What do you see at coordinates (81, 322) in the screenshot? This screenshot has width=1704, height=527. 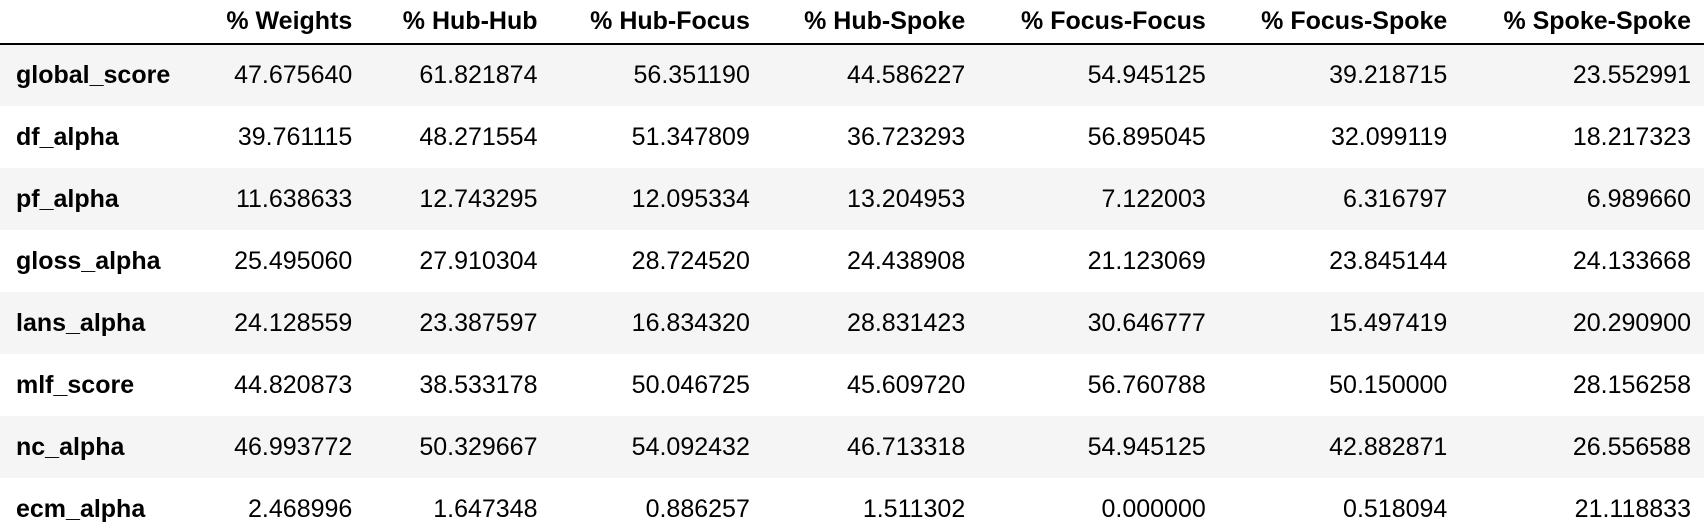 I see `row-label: lans_alpha` at bounding box center [81, 322].